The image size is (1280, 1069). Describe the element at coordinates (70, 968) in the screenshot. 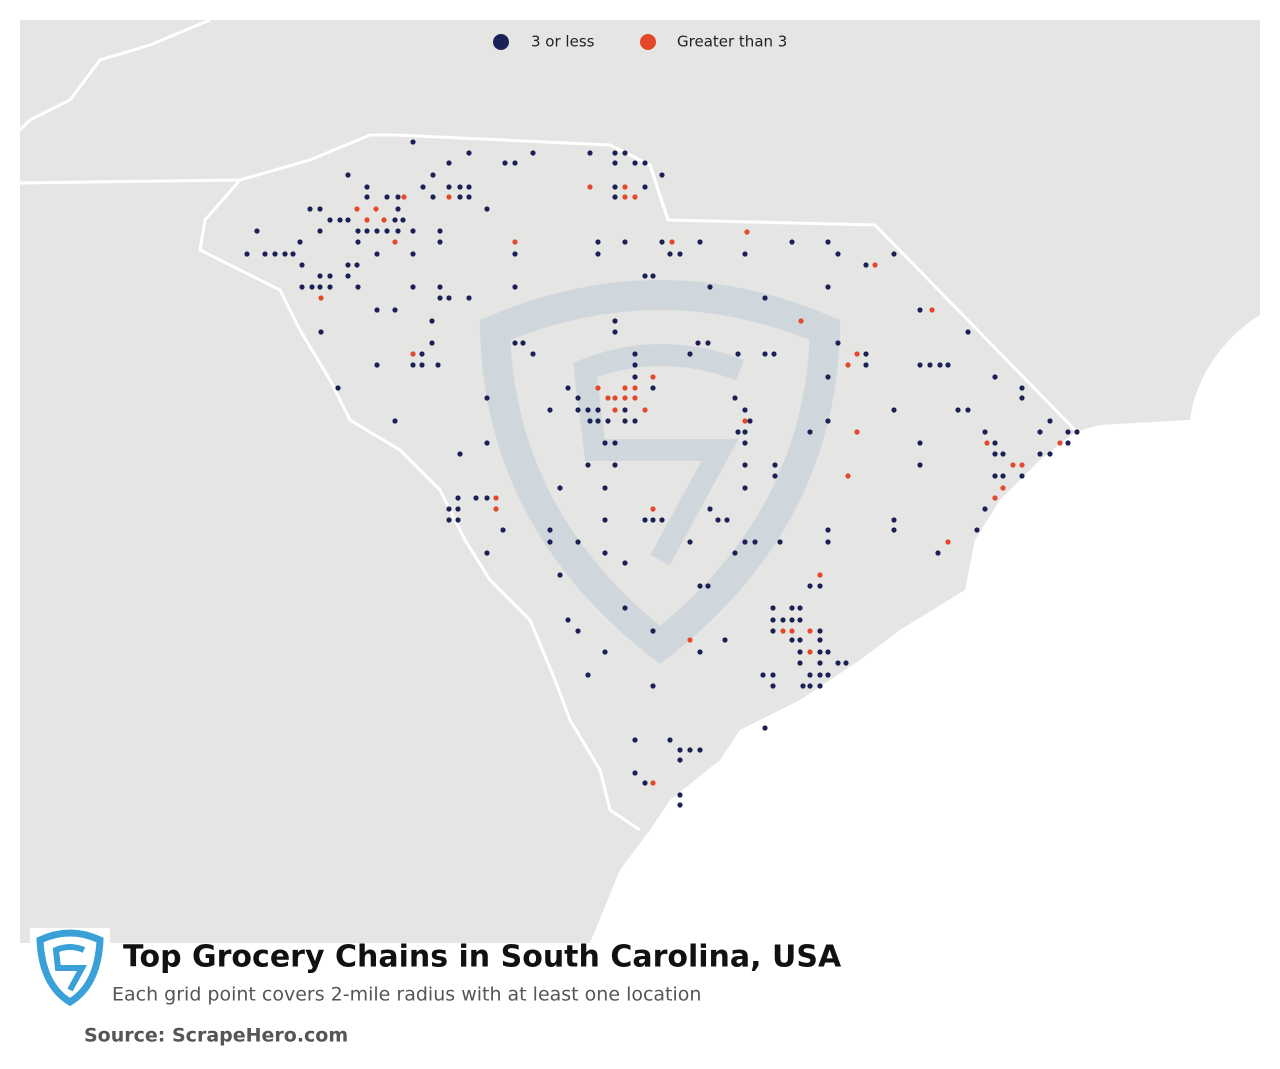

I see `logo` at that location.